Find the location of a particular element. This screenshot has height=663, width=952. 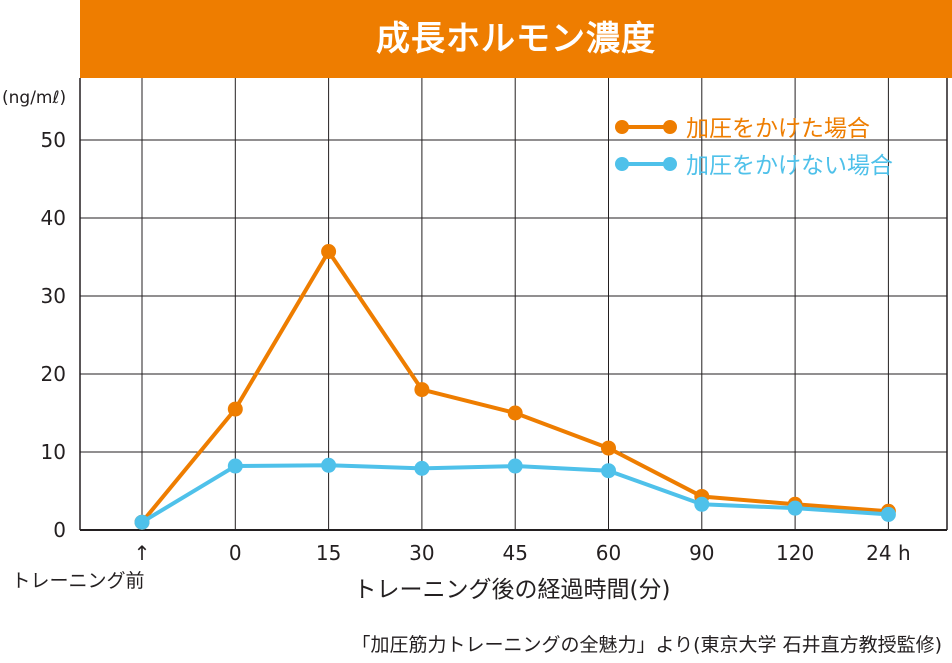

x-axis-label: トレーニング後の経過時間(分) is located at coordinates (512, 590).